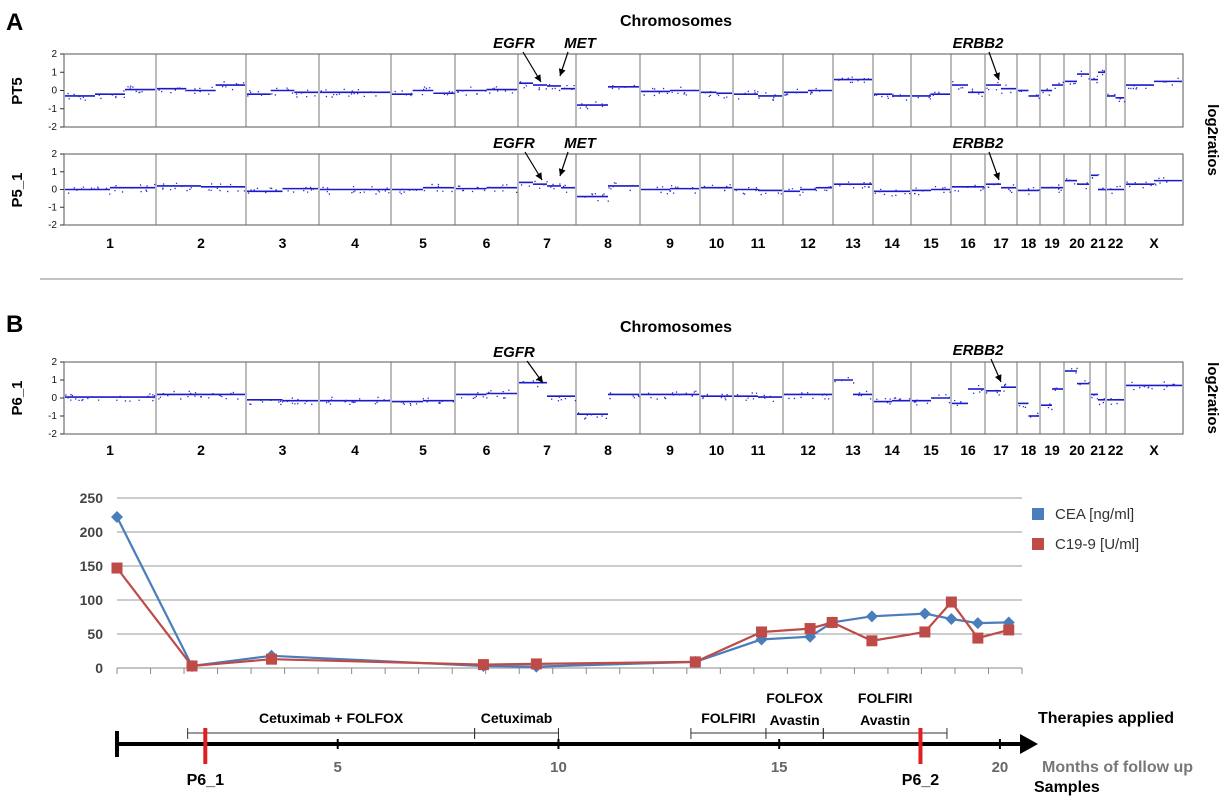 The height and width of the screenshot is (800, 1219). I want to click on row-label-p6-1: P6_1, so click(17, 397).